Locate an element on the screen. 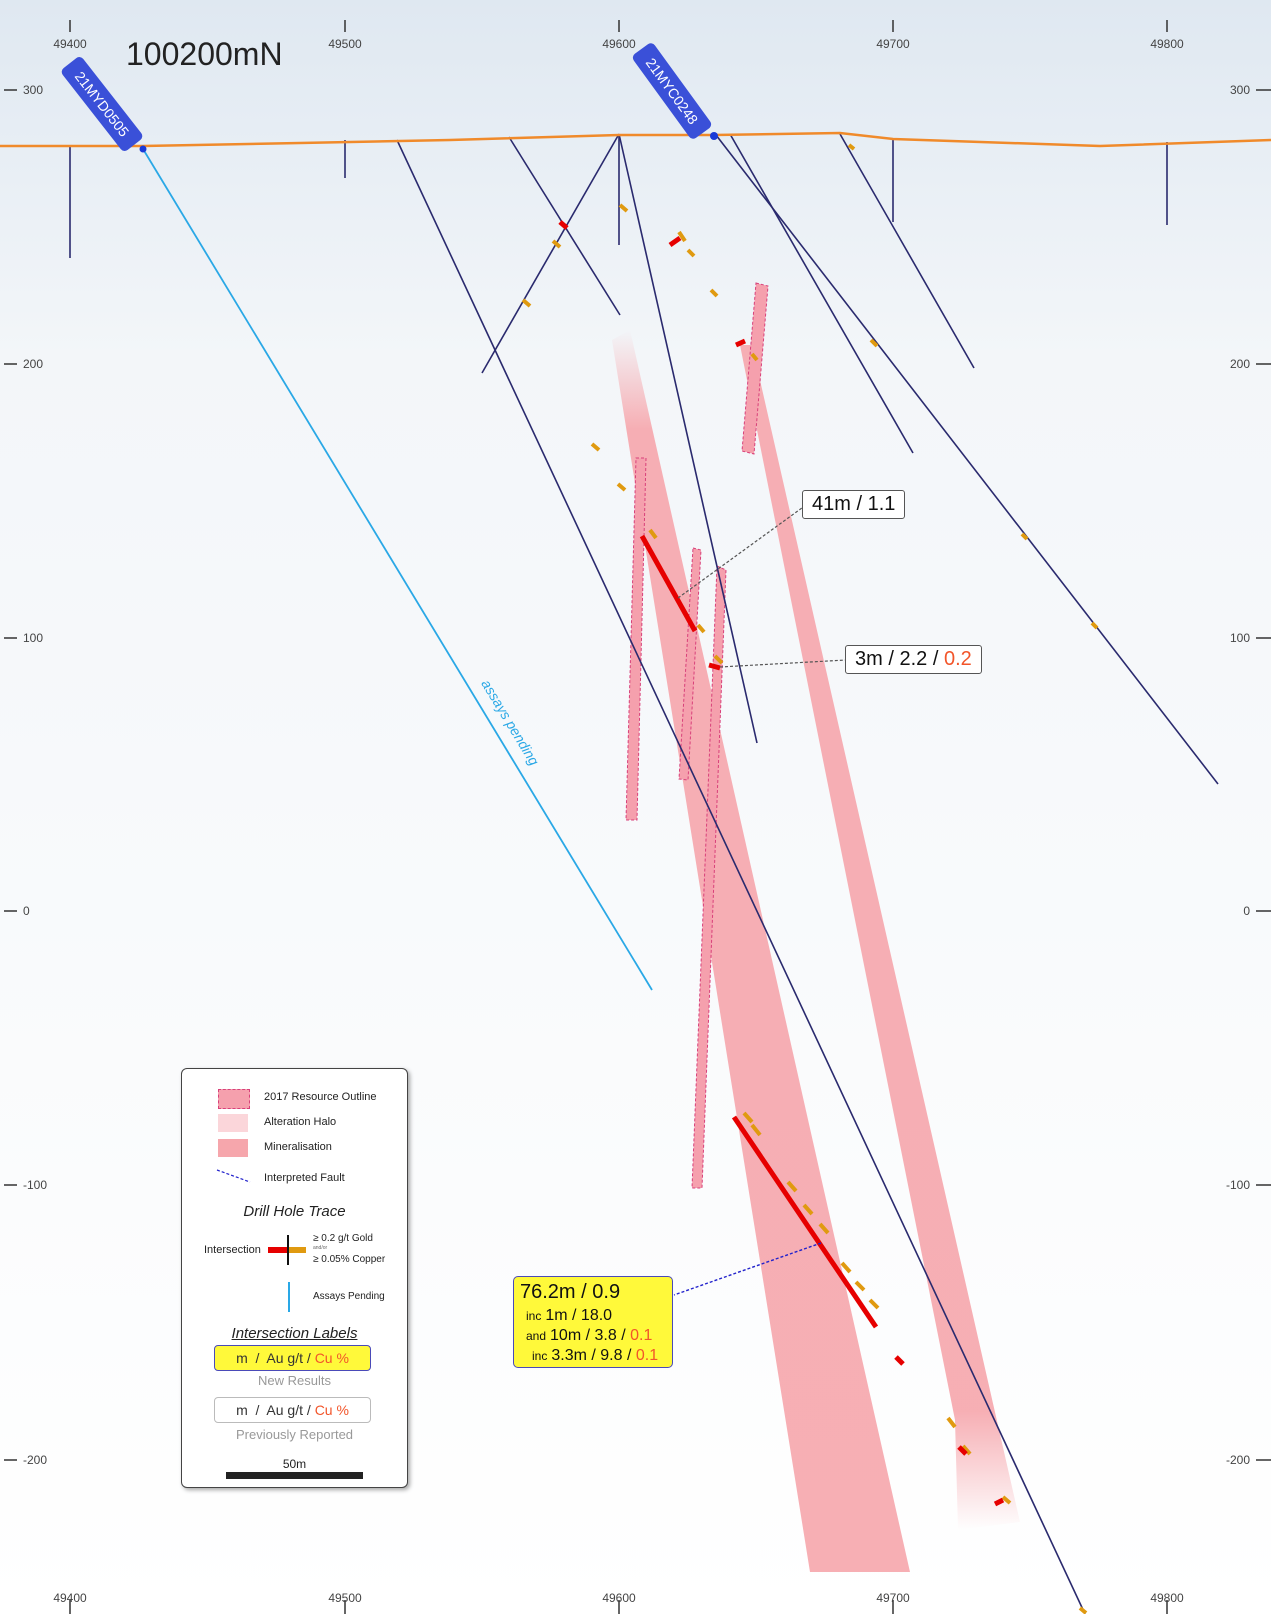 Image resolution: width=1271 pixels, height=1614 pixels. collar-21MYD0505 is located at coordinates (143, 149).